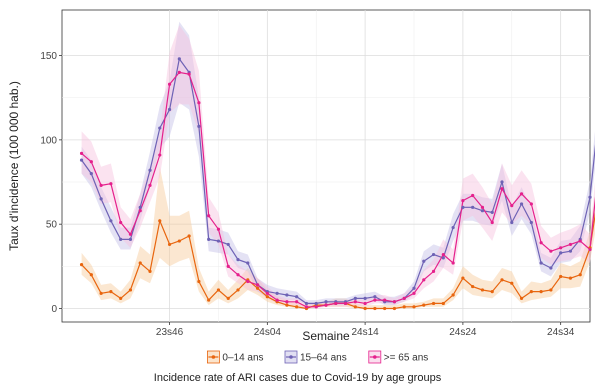 Image resolution: width=595 pixels, height=391 pixels. Describe the element at coordinates (14, 166) in the screenshot. I see `y-axis-label: Taux d'incidence (100 000 hab.)` at that location.